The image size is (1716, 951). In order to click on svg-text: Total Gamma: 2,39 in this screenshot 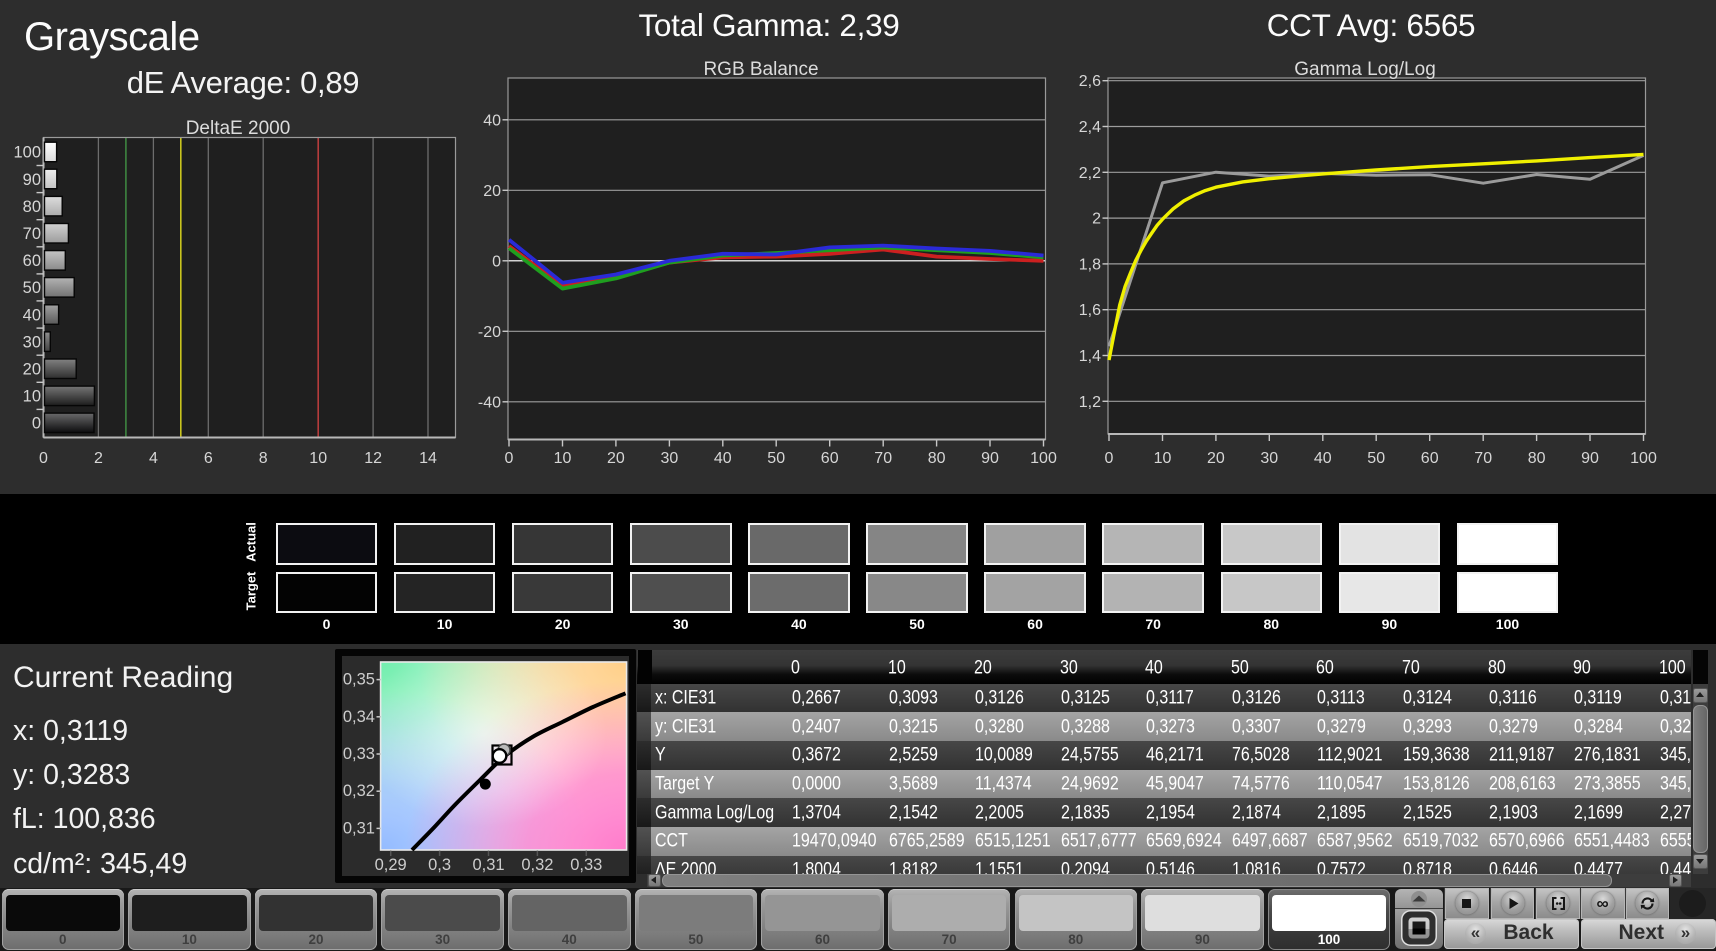, I will do `click(768, 25)`.